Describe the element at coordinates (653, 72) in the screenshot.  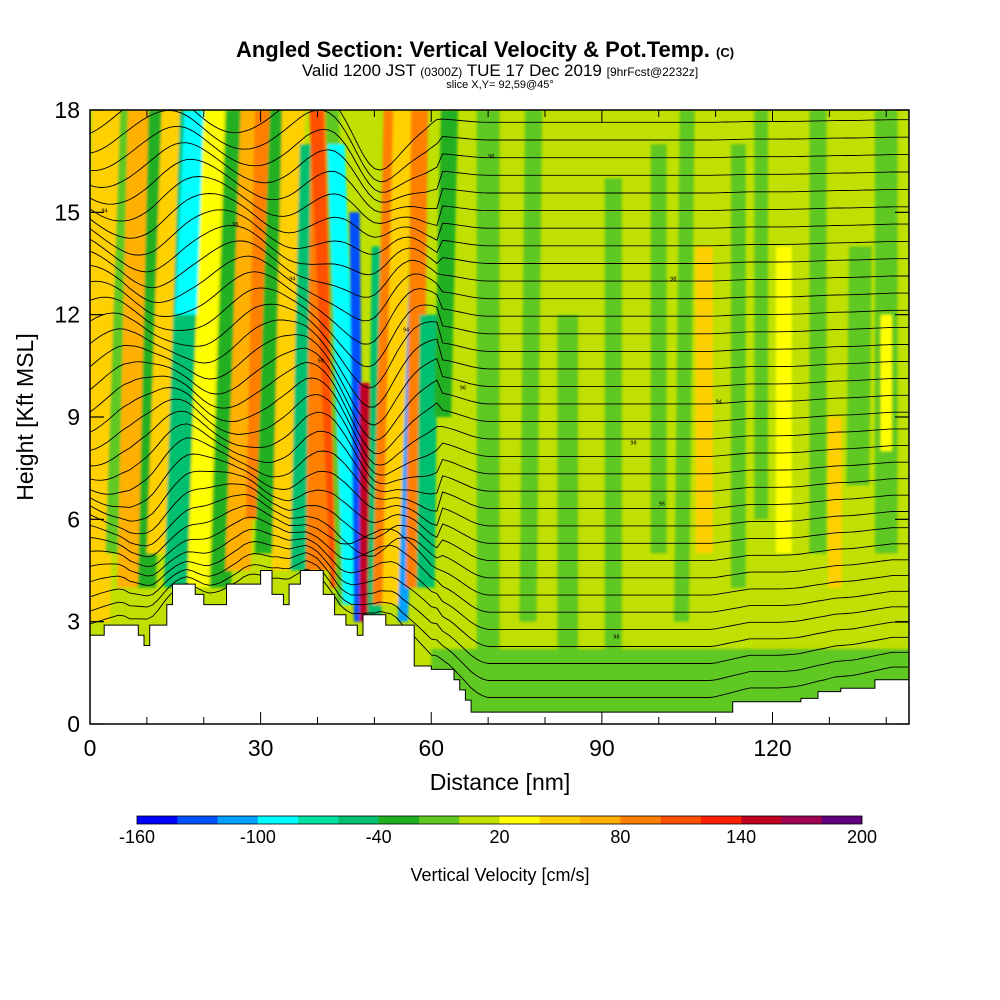
I see `forecast-info: [9hrFcst@2232z]` at that location.